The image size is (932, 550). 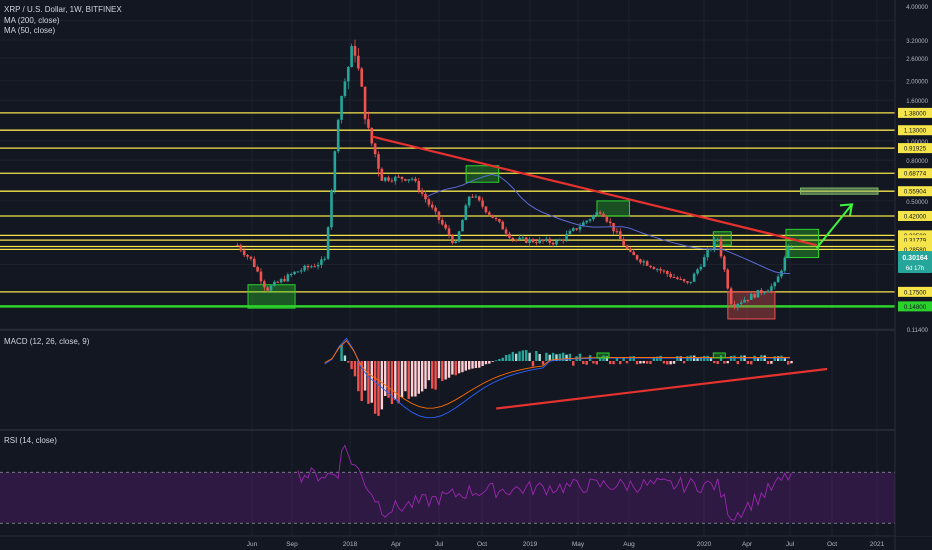 I want to click on price-tick-label: 0.80000, so click(x=917, y=162).